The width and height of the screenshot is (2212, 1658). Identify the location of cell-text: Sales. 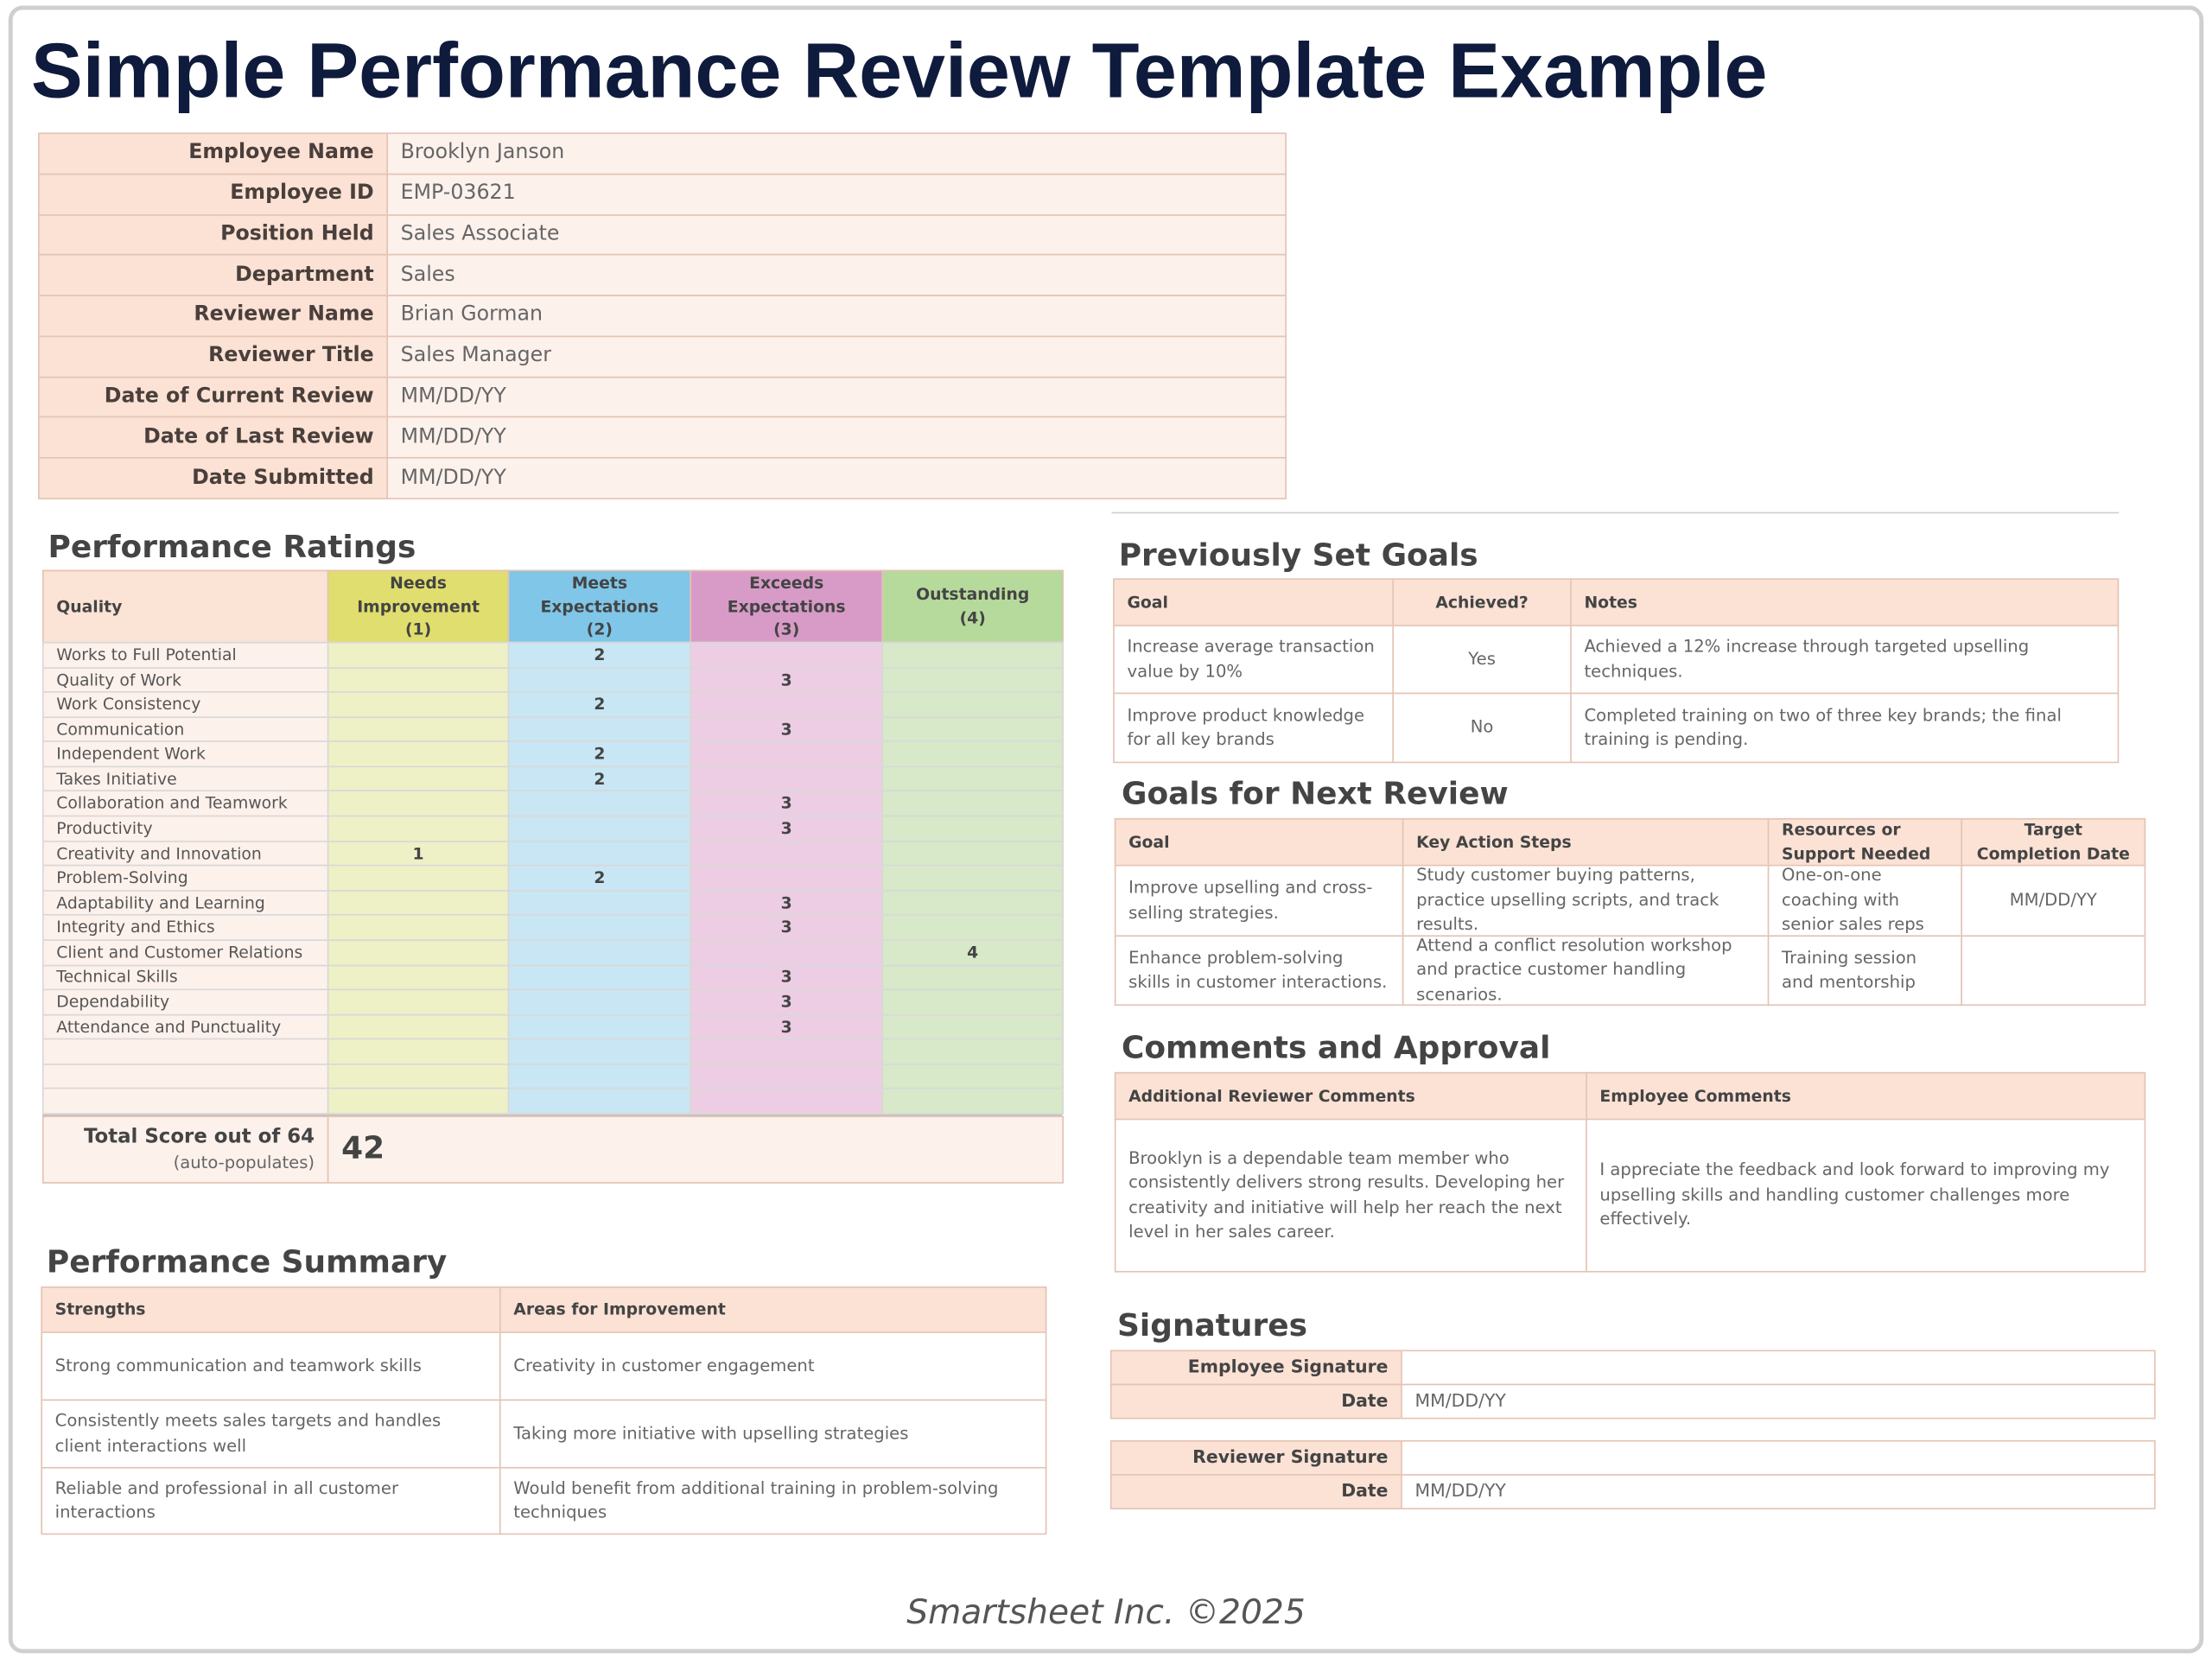
(427, 274).